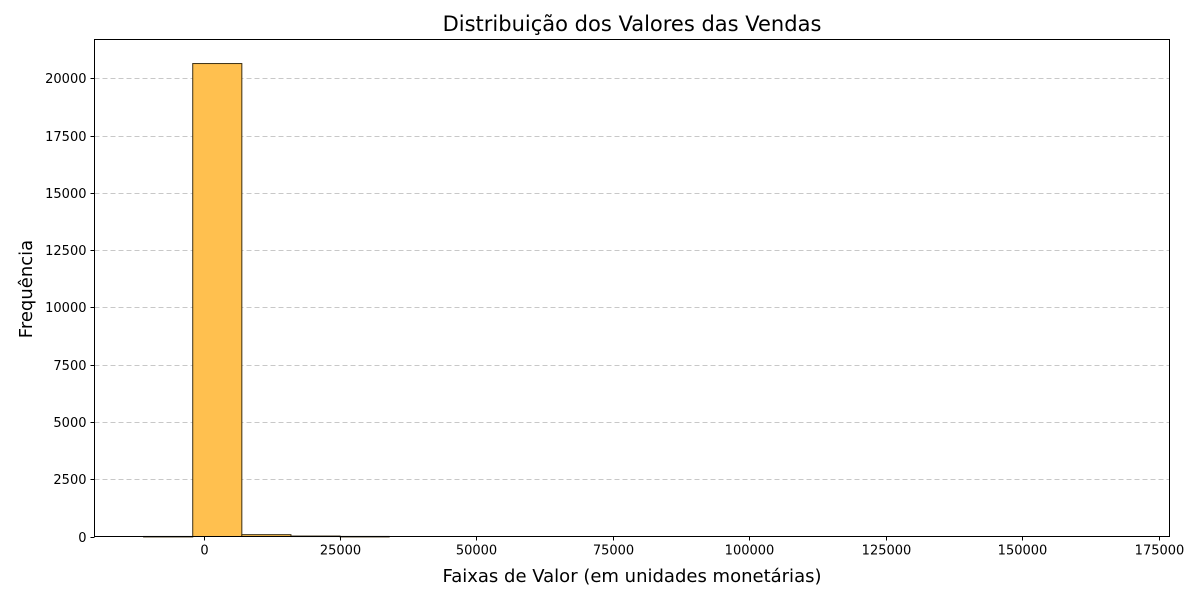  I want to click on x-tick-label: 100000, so click(750, 551).